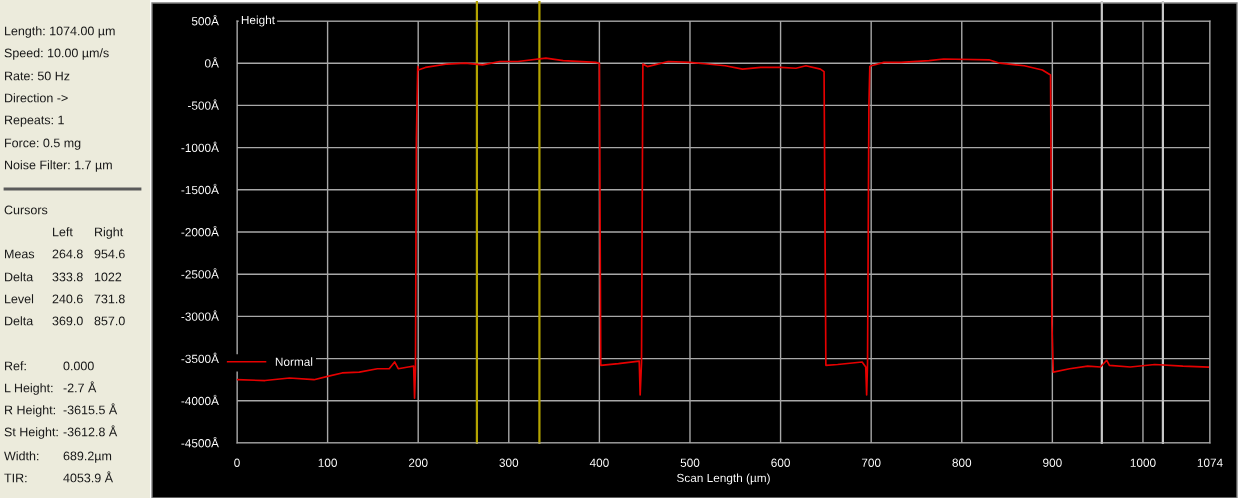 The width and height of the screenshot is (1242, 498). I want to click on x-tick-label: 1000, so click(1143, 462).